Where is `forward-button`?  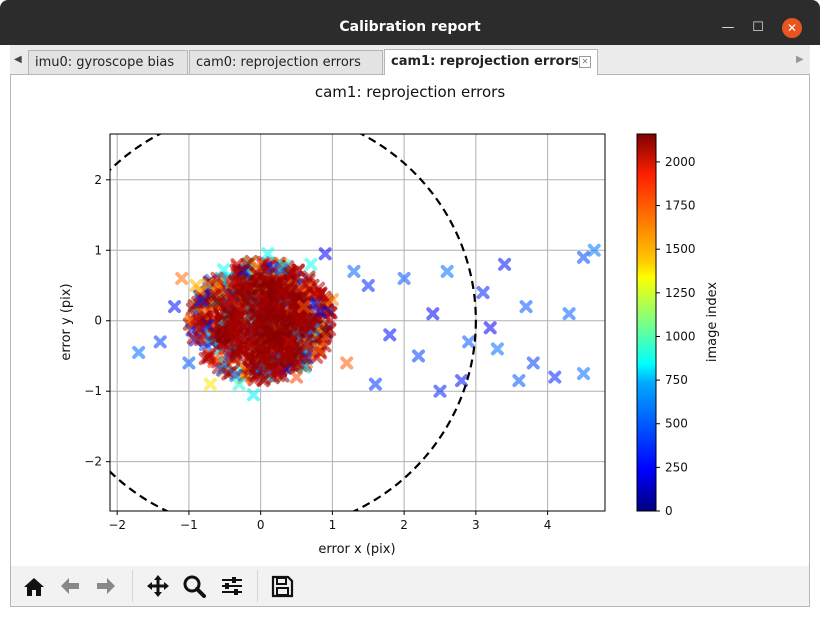
forward-button is located at coordinates (106, 586).